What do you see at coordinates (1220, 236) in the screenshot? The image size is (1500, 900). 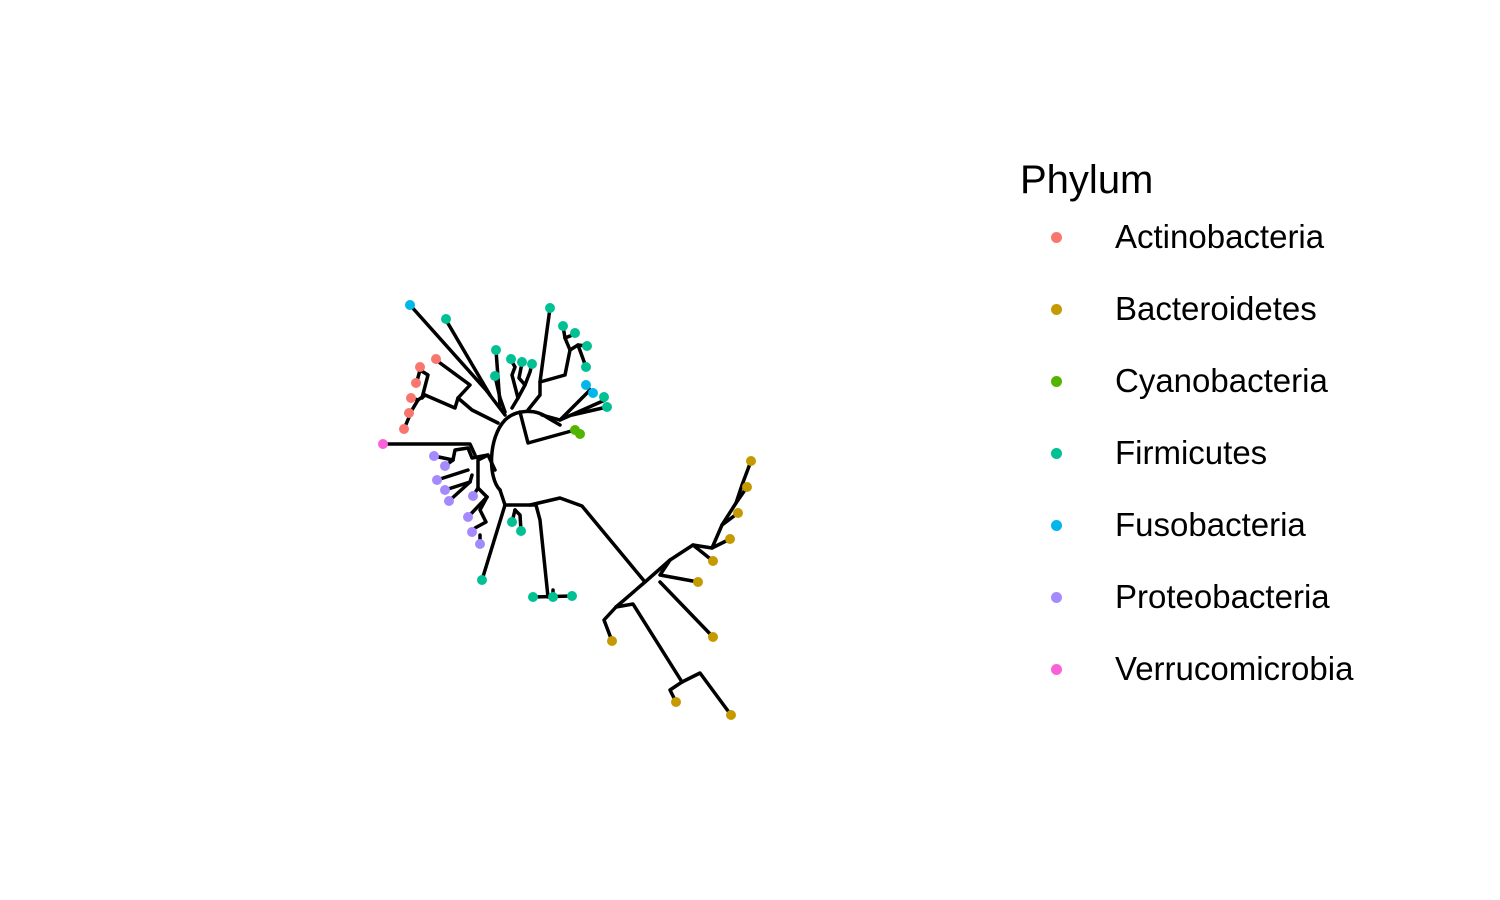 I see `legend-label: Actinobacteria` at bounding box center [1220, 236].